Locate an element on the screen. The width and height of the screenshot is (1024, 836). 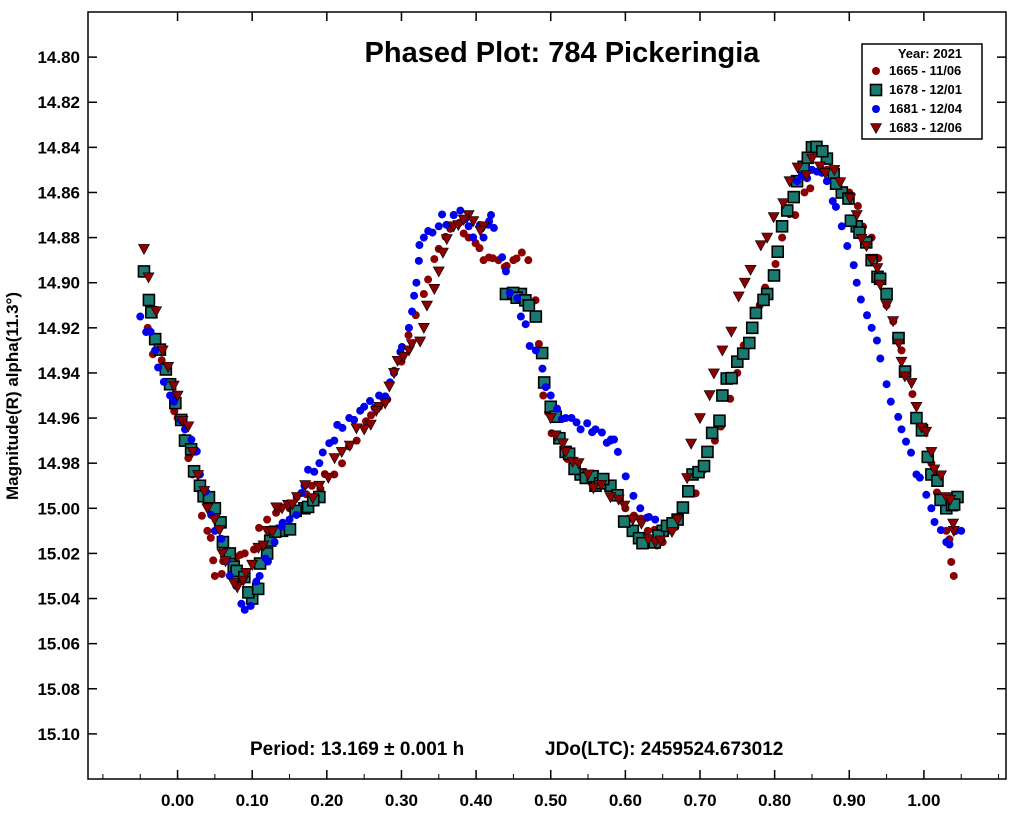
y-tick-label: 14.92 is located at coordinates (58, 328).